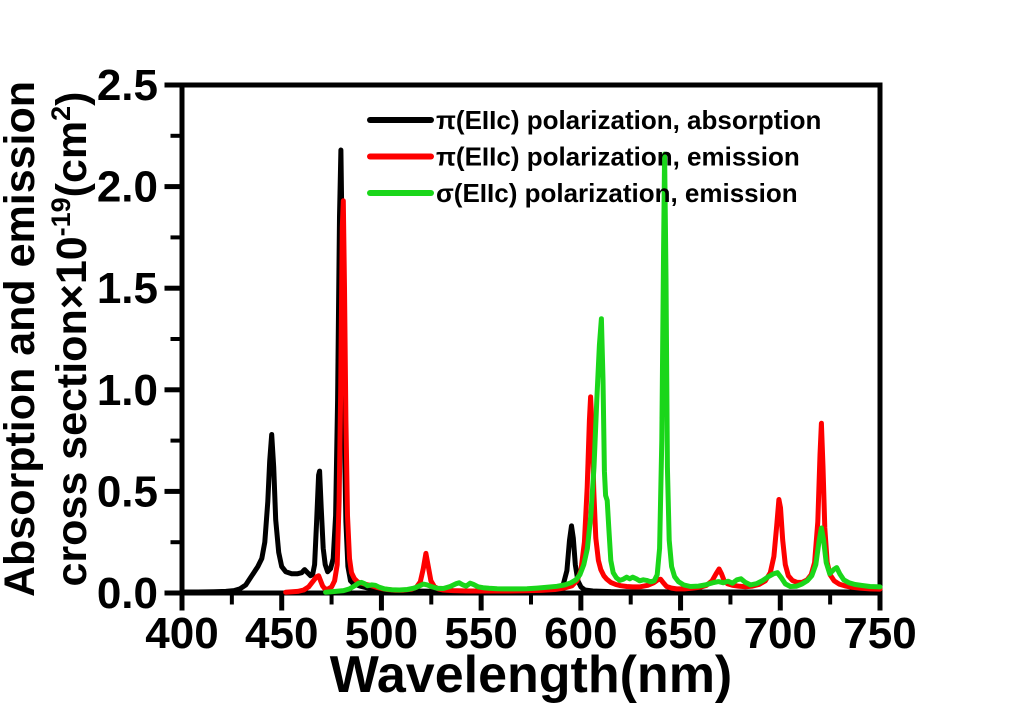 The width and height of the screenshot is (1024, 715). I want to click on y-axis-tick-label: 2.5, so click(127, 85).